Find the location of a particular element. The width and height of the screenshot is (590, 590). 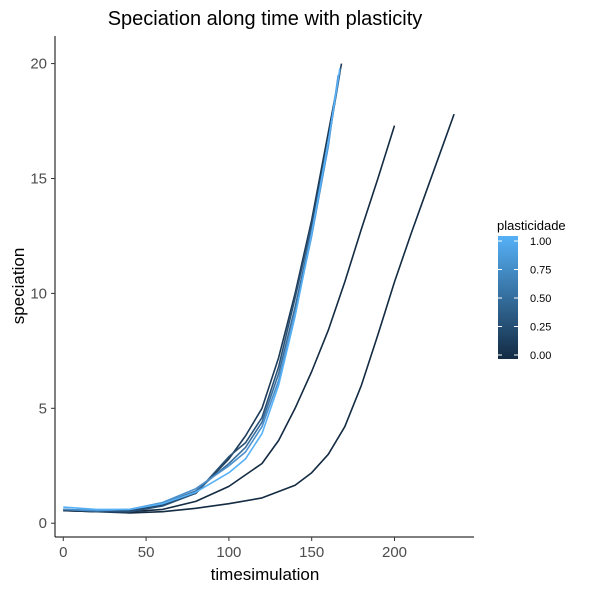

x-tick-label: 100 is located at coordinates (228, 552).